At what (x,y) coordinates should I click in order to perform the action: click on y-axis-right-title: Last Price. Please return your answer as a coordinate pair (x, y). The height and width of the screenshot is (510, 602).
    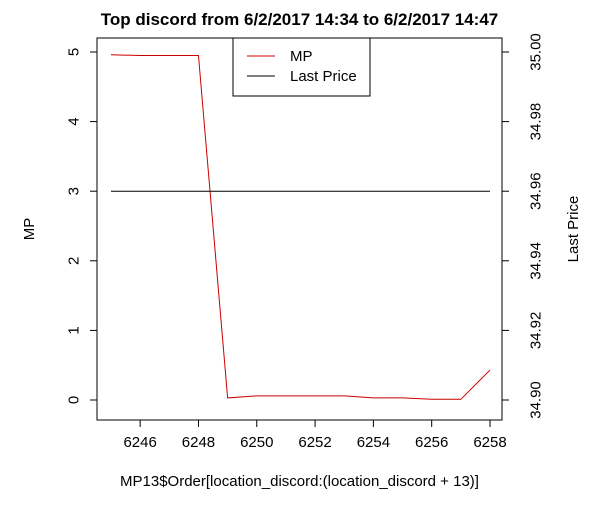
    Looking at the image, I should click on (573, 229).